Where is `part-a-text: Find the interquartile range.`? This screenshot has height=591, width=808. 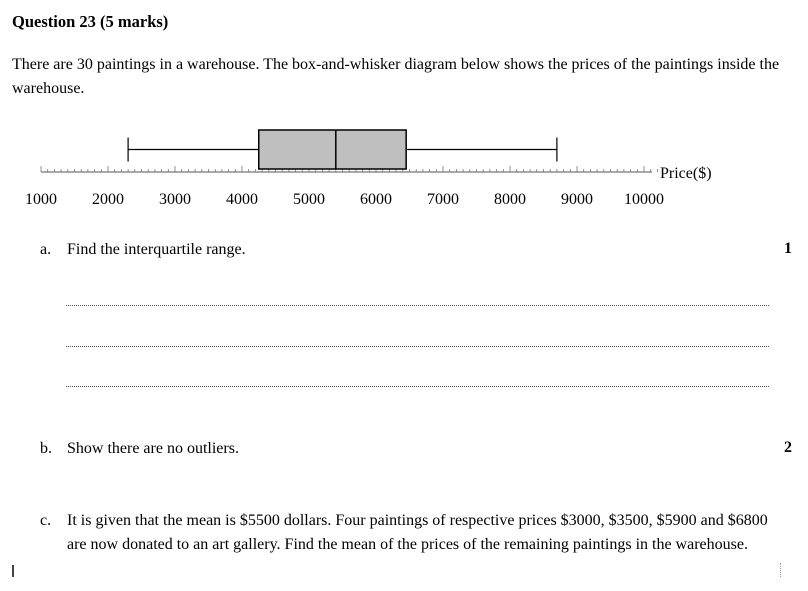 part-a-text: Find the interquartile range. is located at coordinates (156, 249).